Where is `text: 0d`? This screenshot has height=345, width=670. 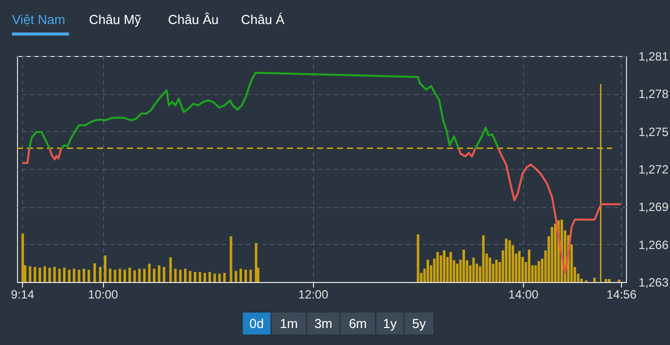 text: 0d is located at coordinates (256, 323).